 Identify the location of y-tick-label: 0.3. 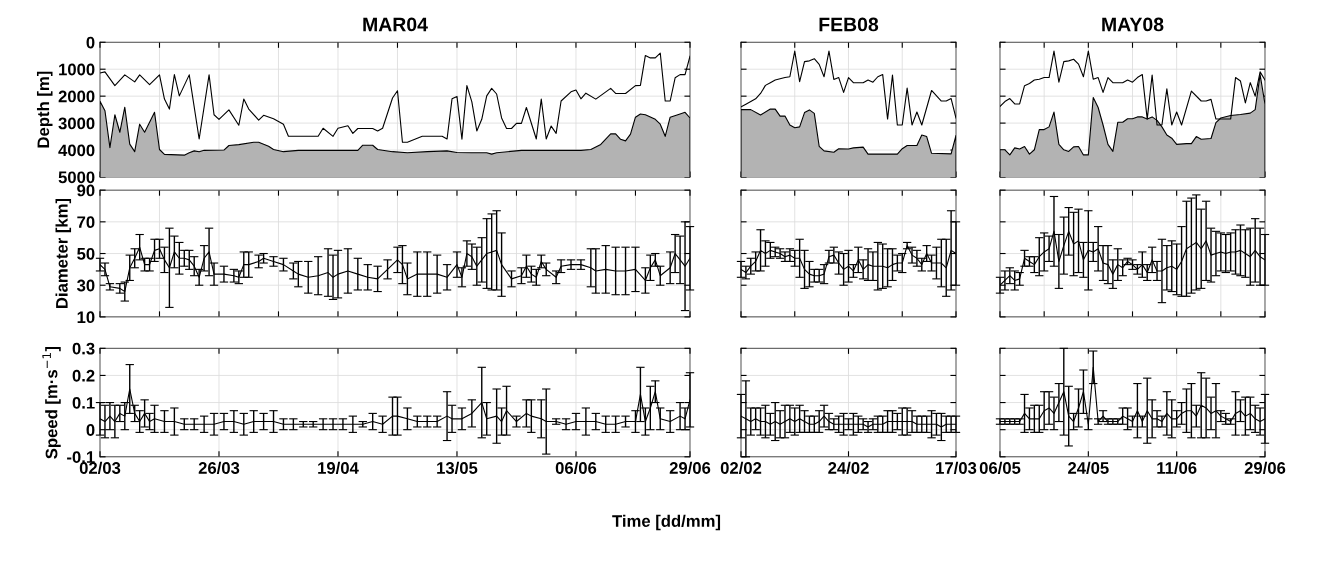
(83, 348).